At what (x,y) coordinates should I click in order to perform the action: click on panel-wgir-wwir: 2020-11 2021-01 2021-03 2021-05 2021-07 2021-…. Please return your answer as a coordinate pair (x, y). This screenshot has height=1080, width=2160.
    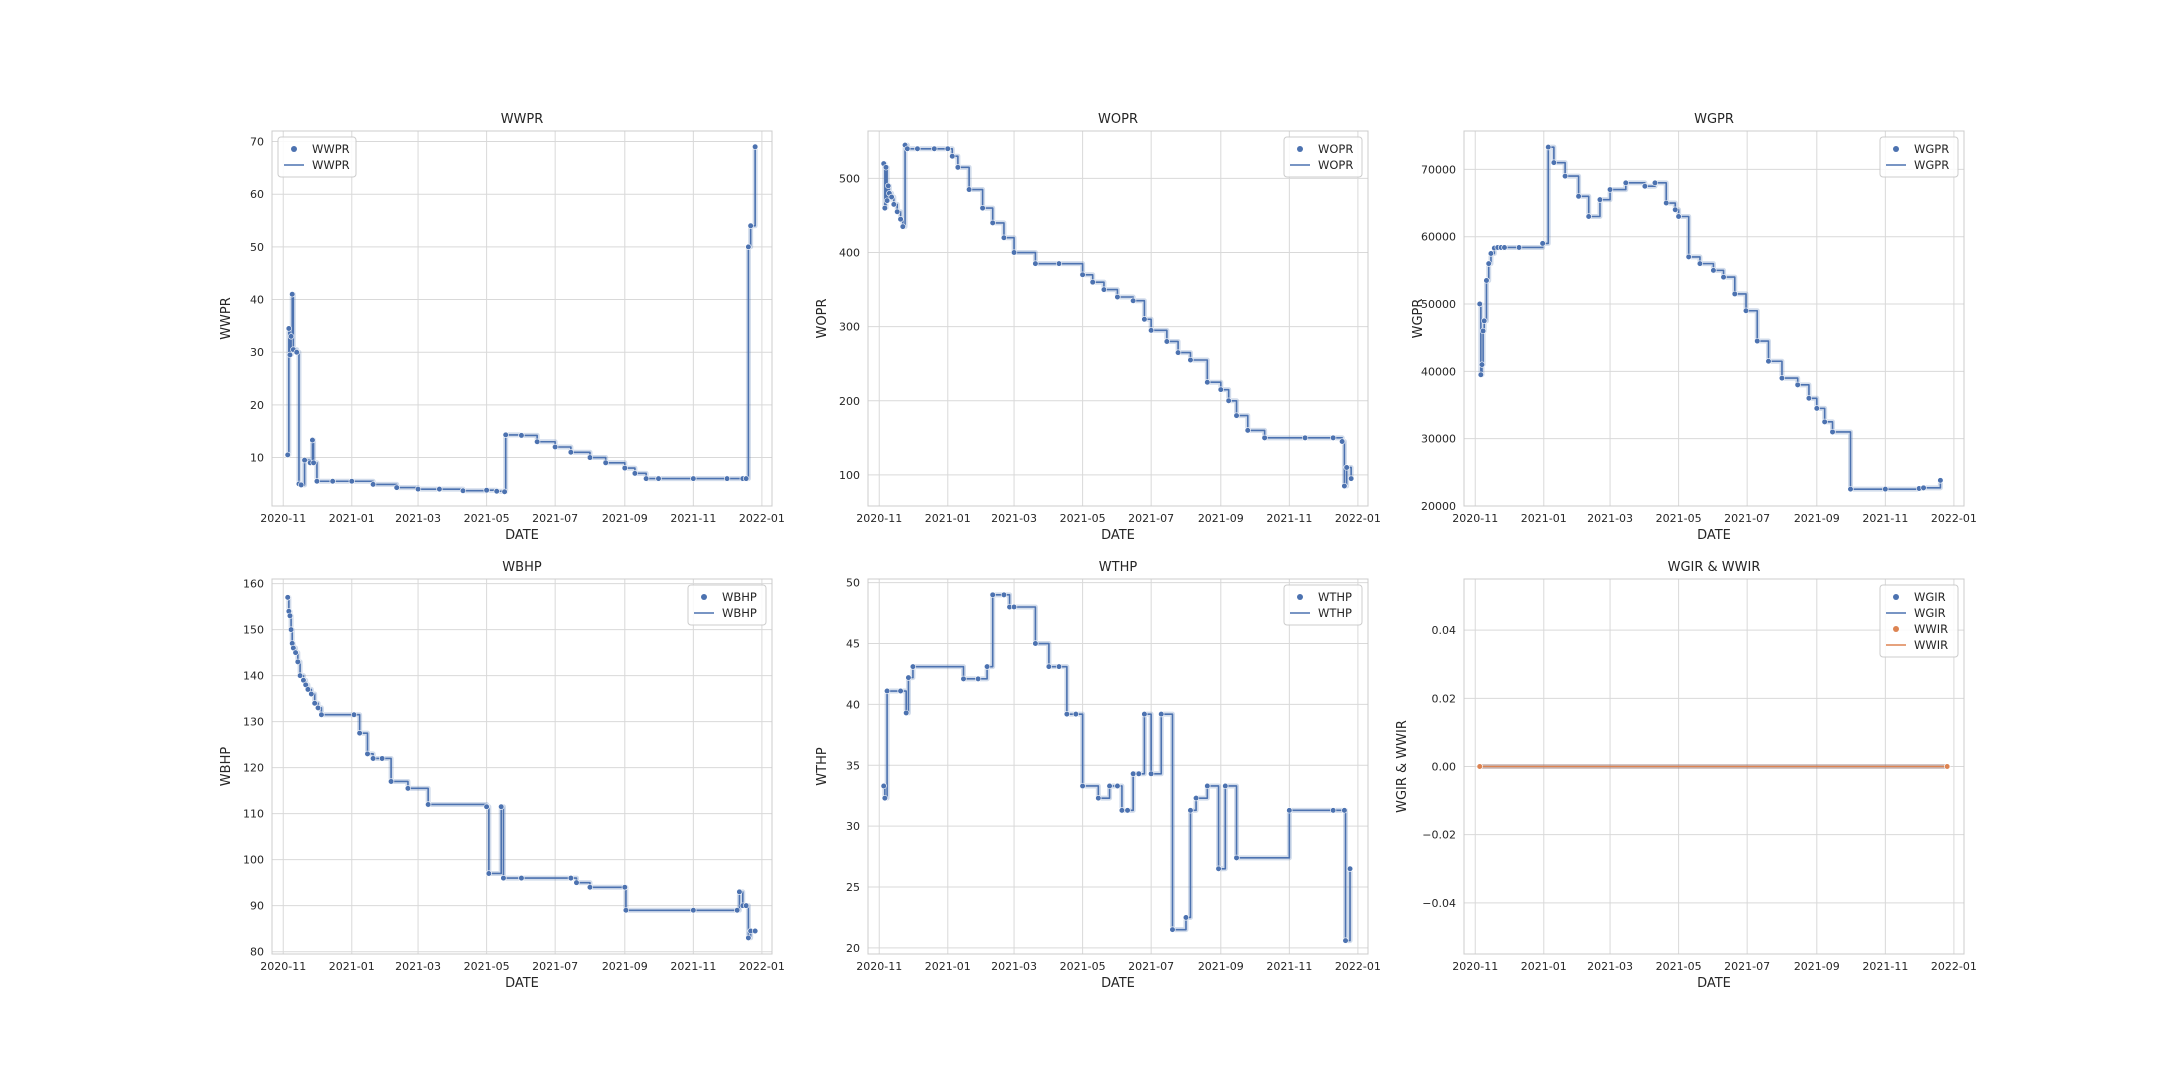
    Looking at the image, I should click on (1686, 775).